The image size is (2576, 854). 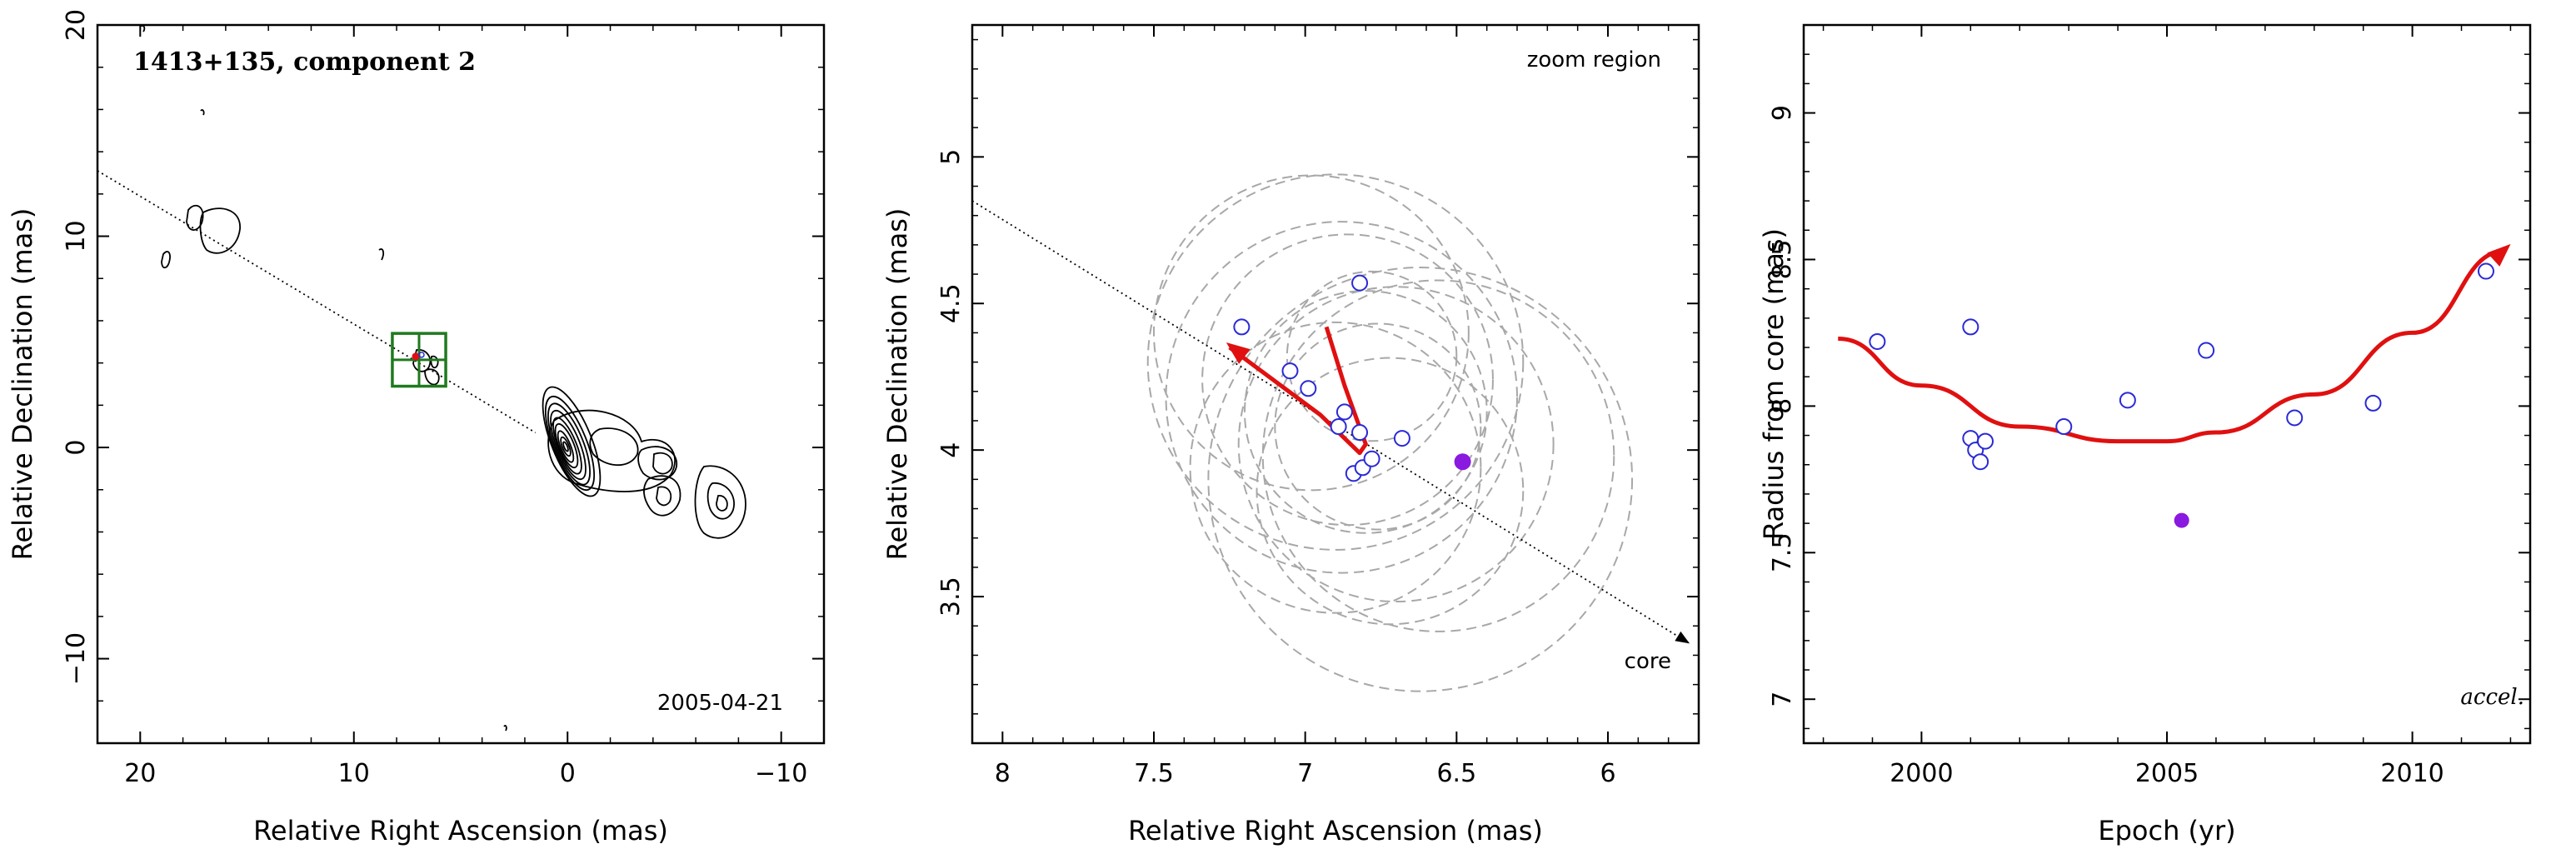 What do you see at coordinates (460, 831) in the screenshot?
I see `p1-x-axis-label: Relative Right Ascension (mas)` at bounding box center [460, 831].